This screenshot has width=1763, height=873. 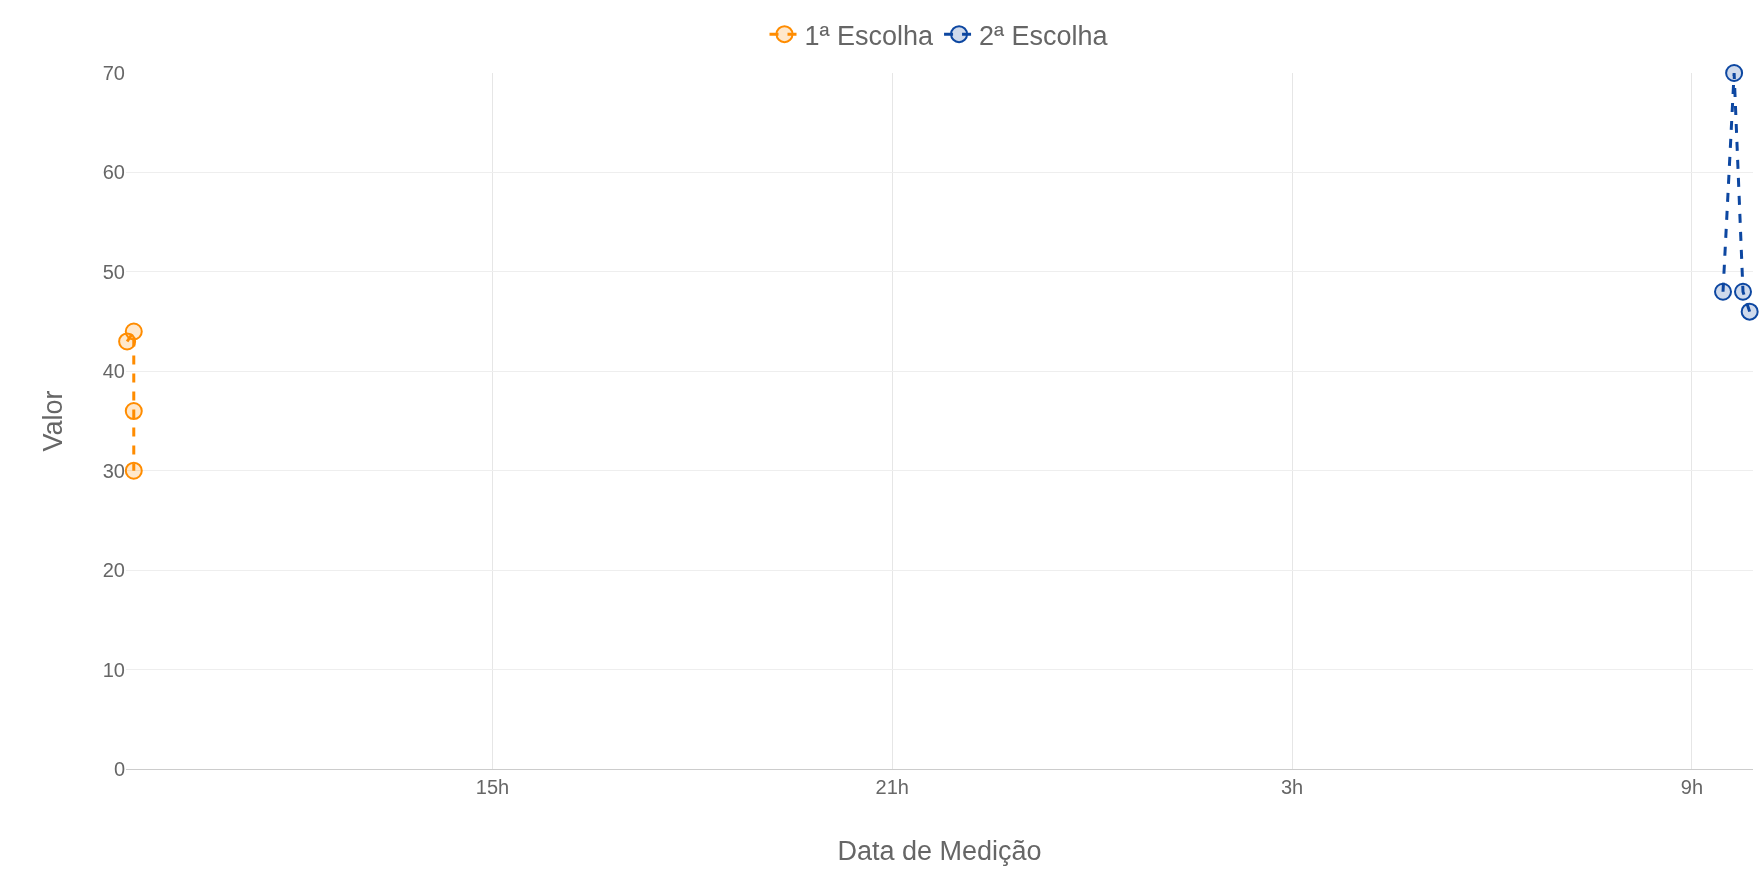 What do you see at coordinates (1044, 35) in the screenshot?
I see `legend-label: 2ª Escolha` at bounding box center [1044, 35].